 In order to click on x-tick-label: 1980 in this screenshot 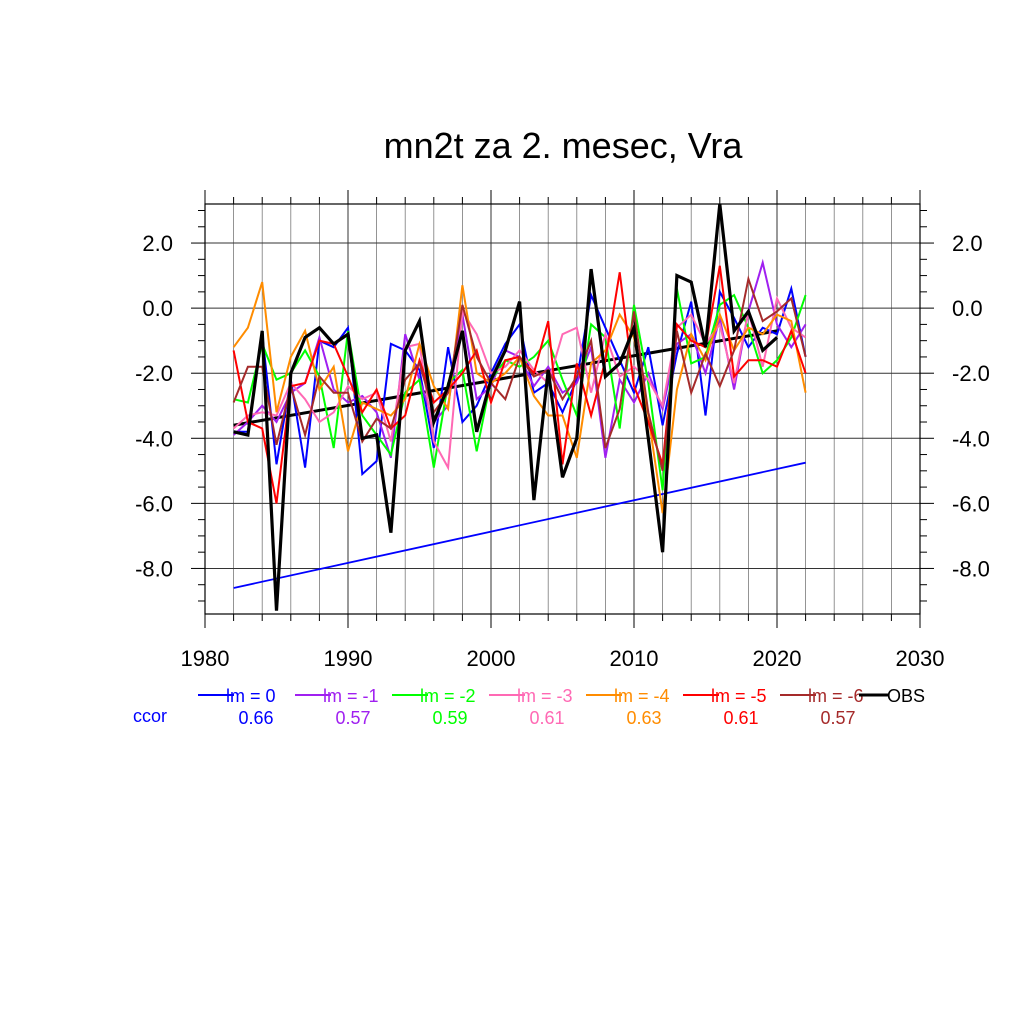, I will do `click(205, 658)`.